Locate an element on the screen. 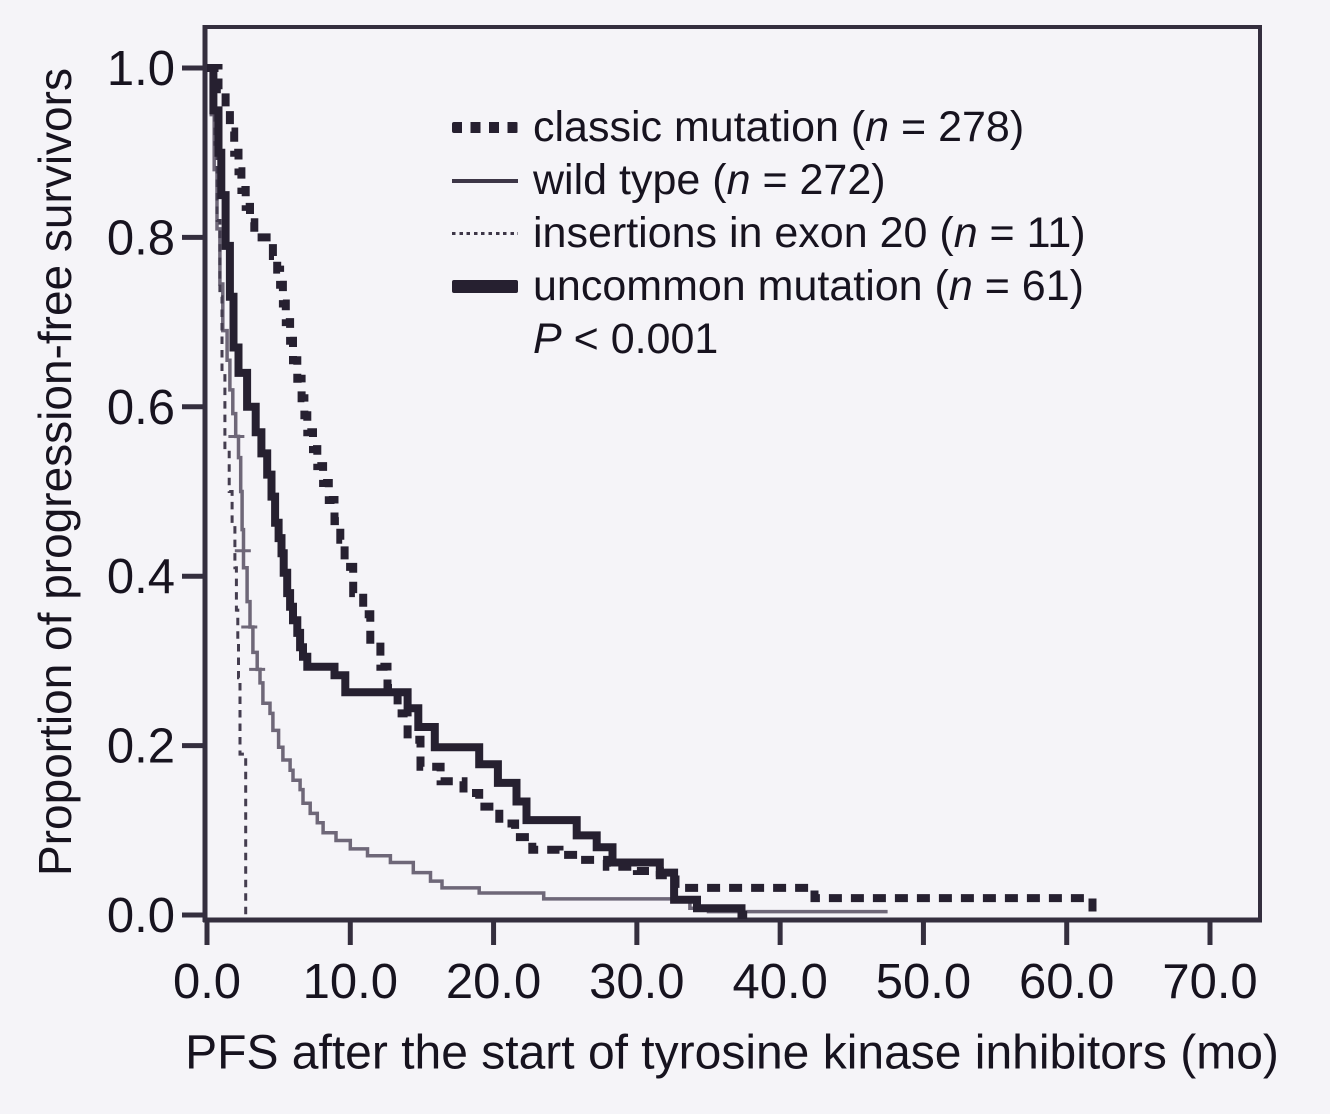 This screenshot has height=1114, width=1330. y-axis-title: Proportion of progression-free survivors is located at coordinates (55, 472).